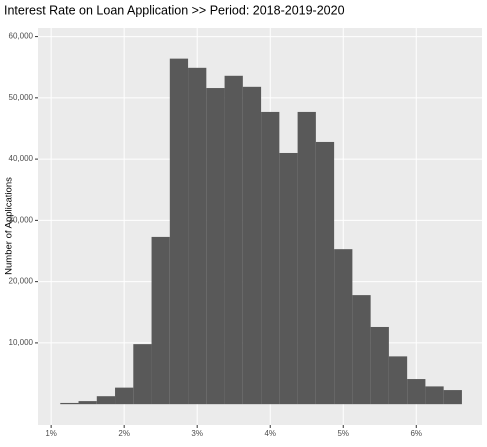 This screenshot has width=487, height=447. Describe the element at coordinates (21, 219) in the screenshot. I see `y-tick-label: 30,000` at that location.